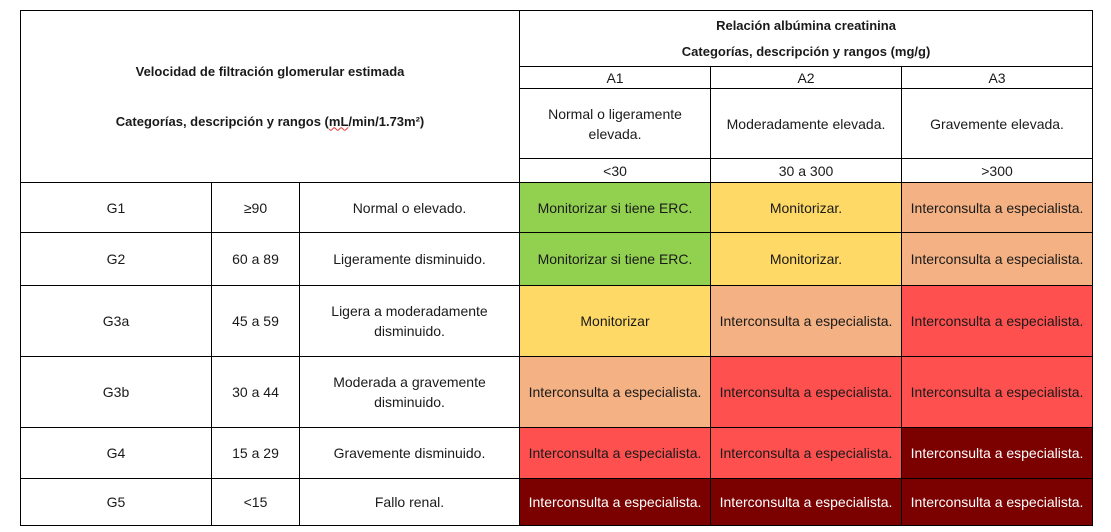  Describe the element at coordinates (255, 321) in the screenshot. I see `gfr-range: 45 a 59` at that location.